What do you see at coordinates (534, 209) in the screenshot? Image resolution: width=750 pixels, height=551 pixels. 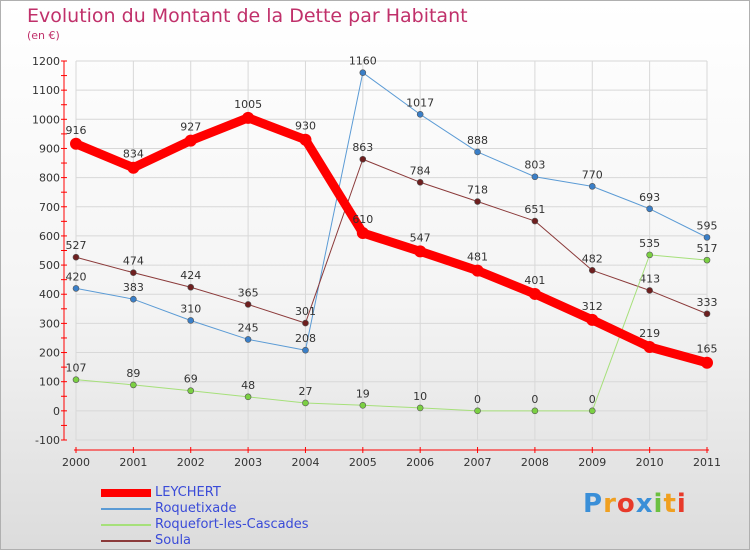 I see `data-label: 651` at bounding box center [534, 209].